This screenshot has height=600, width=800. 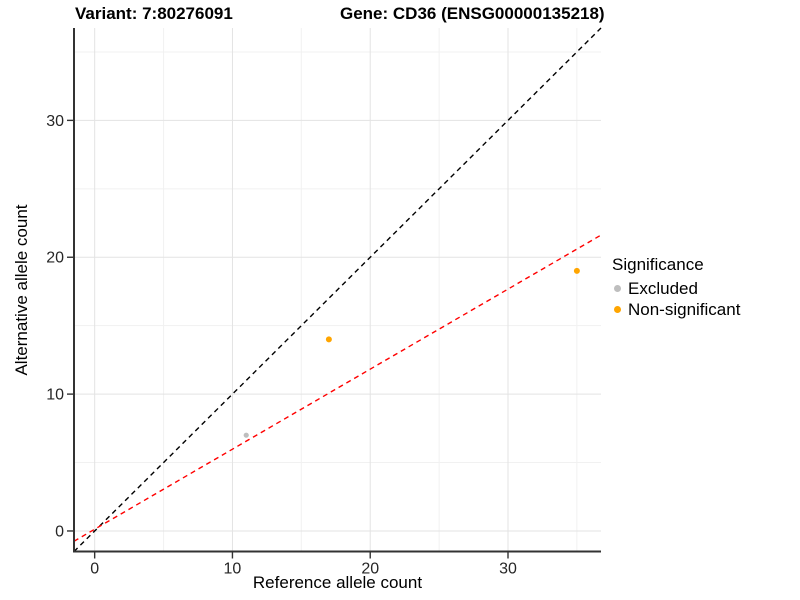 What do you see at coordinates (233, 569) in the screenshot?
I see `x-tick-label: 10` at bounding box center [233, 569].